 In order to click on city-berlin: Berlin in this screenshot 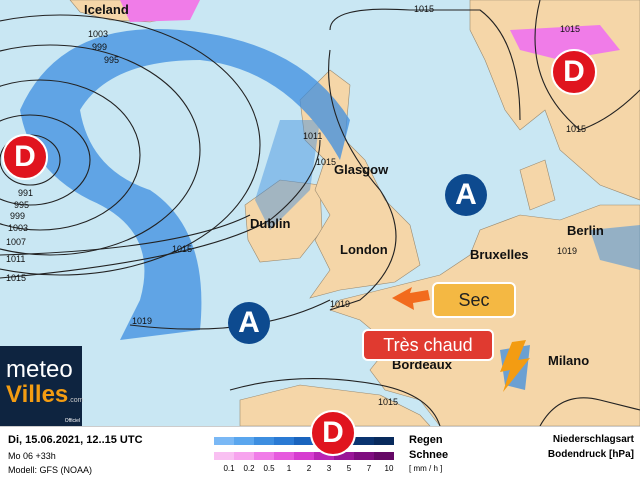, I will do `click(585, 230)`.